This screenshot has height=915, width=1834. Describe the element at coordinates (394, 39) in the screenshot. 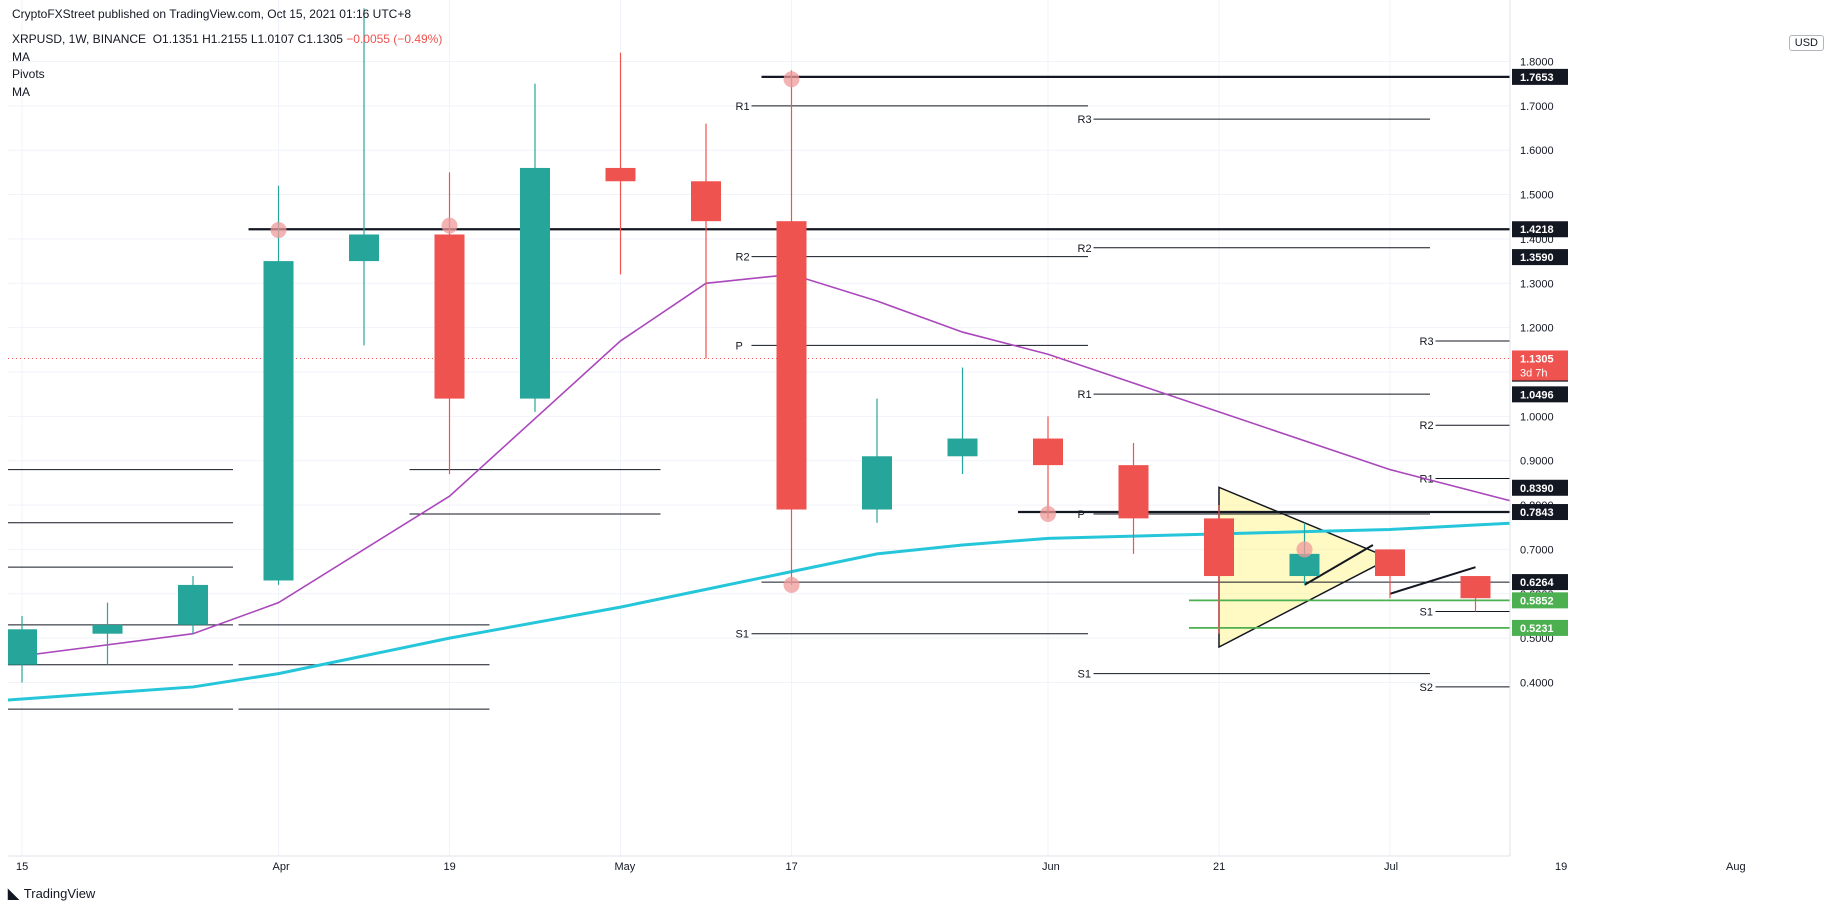

I see `change-value: −0.0055 (−0.49%)` at that location.